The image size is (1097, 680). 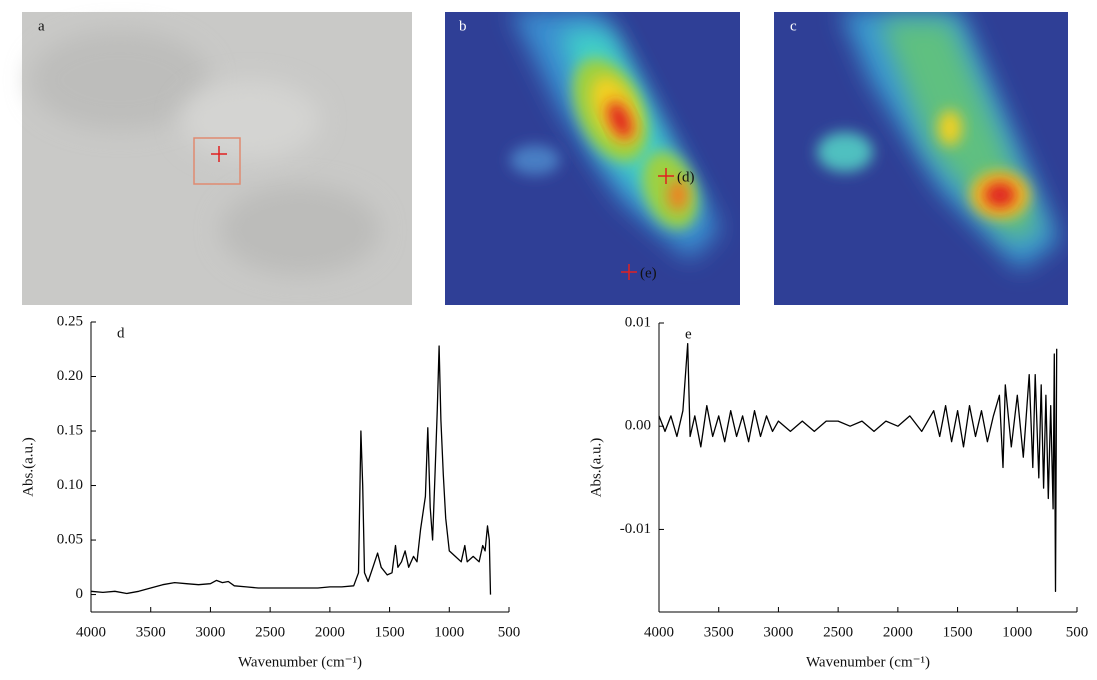 I want to click on y-tick-label: 0.00, so click(x=638, y=426).